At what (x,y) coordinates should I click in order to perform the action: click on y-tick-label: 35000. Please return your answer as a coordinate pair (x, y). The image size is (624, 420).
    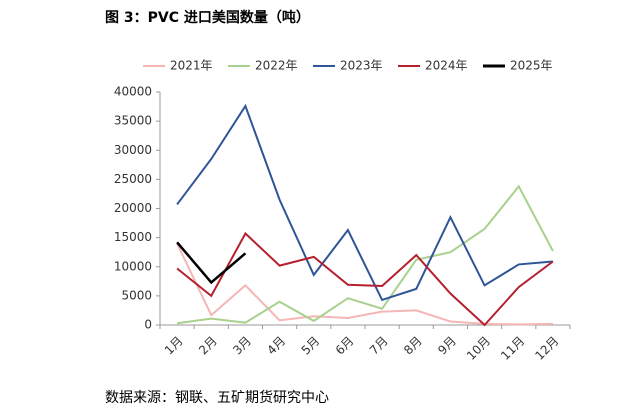
    Looking at the image, I should click on (133, 121).